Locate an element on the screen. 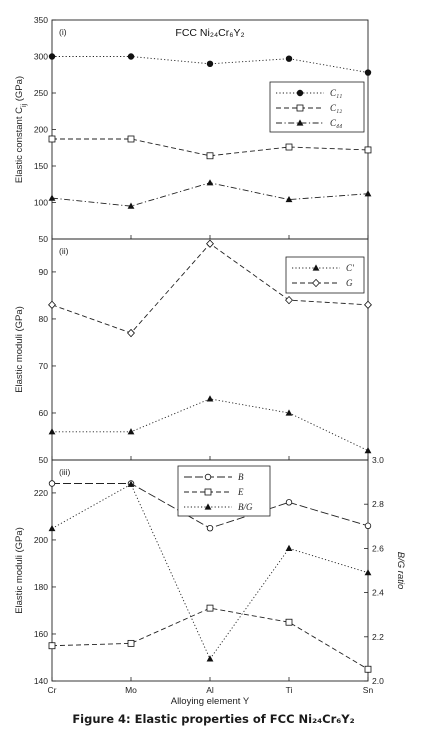 The width and height of the screenshot is (427, 740). x-axis-label: Alloying element Y is located at coordinates (210, 701).